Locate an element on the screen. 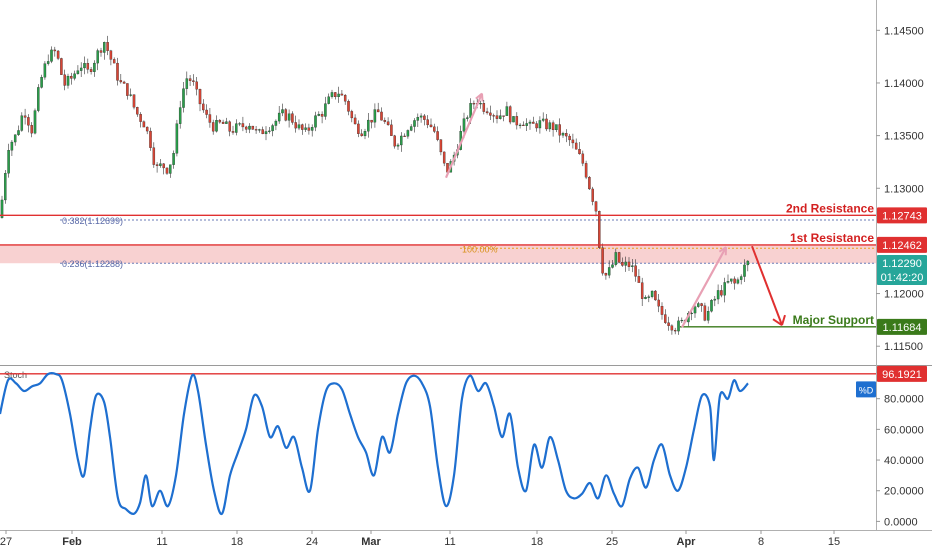  res2-label: 2nd Resistance is located at coordinates (830, 208).